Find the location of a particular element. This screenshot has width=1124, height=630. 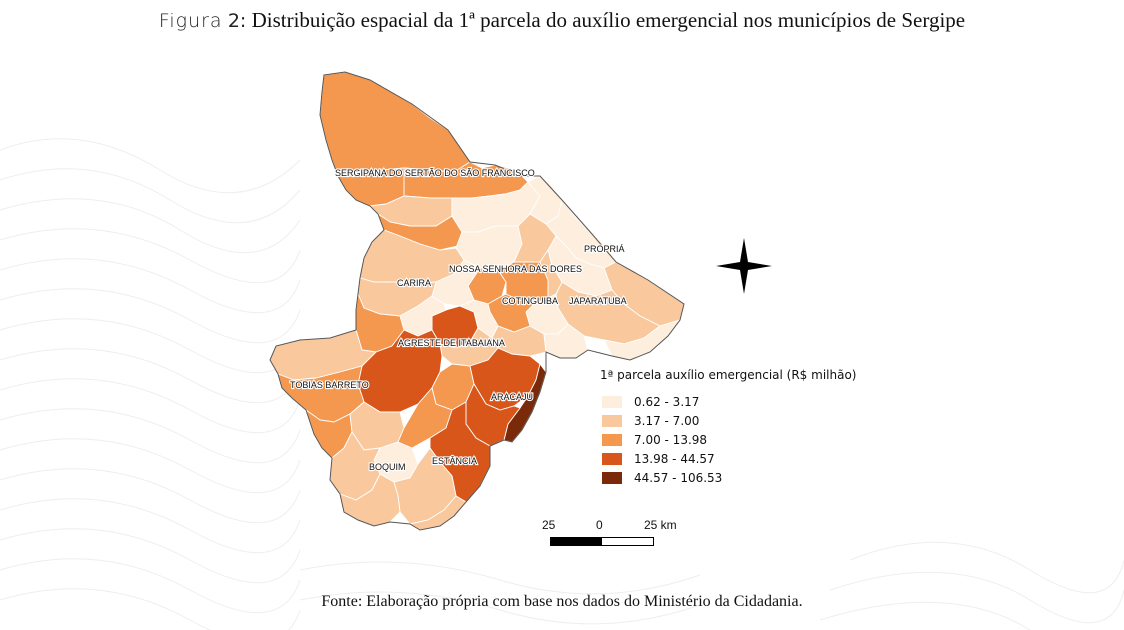

scale-right-label: 25 km is located at coordinates (660, 525).